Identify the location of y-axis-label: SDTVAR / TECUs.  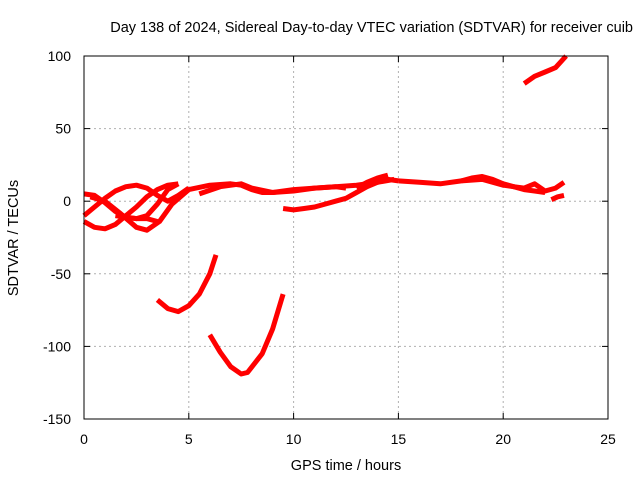
(14, 238).